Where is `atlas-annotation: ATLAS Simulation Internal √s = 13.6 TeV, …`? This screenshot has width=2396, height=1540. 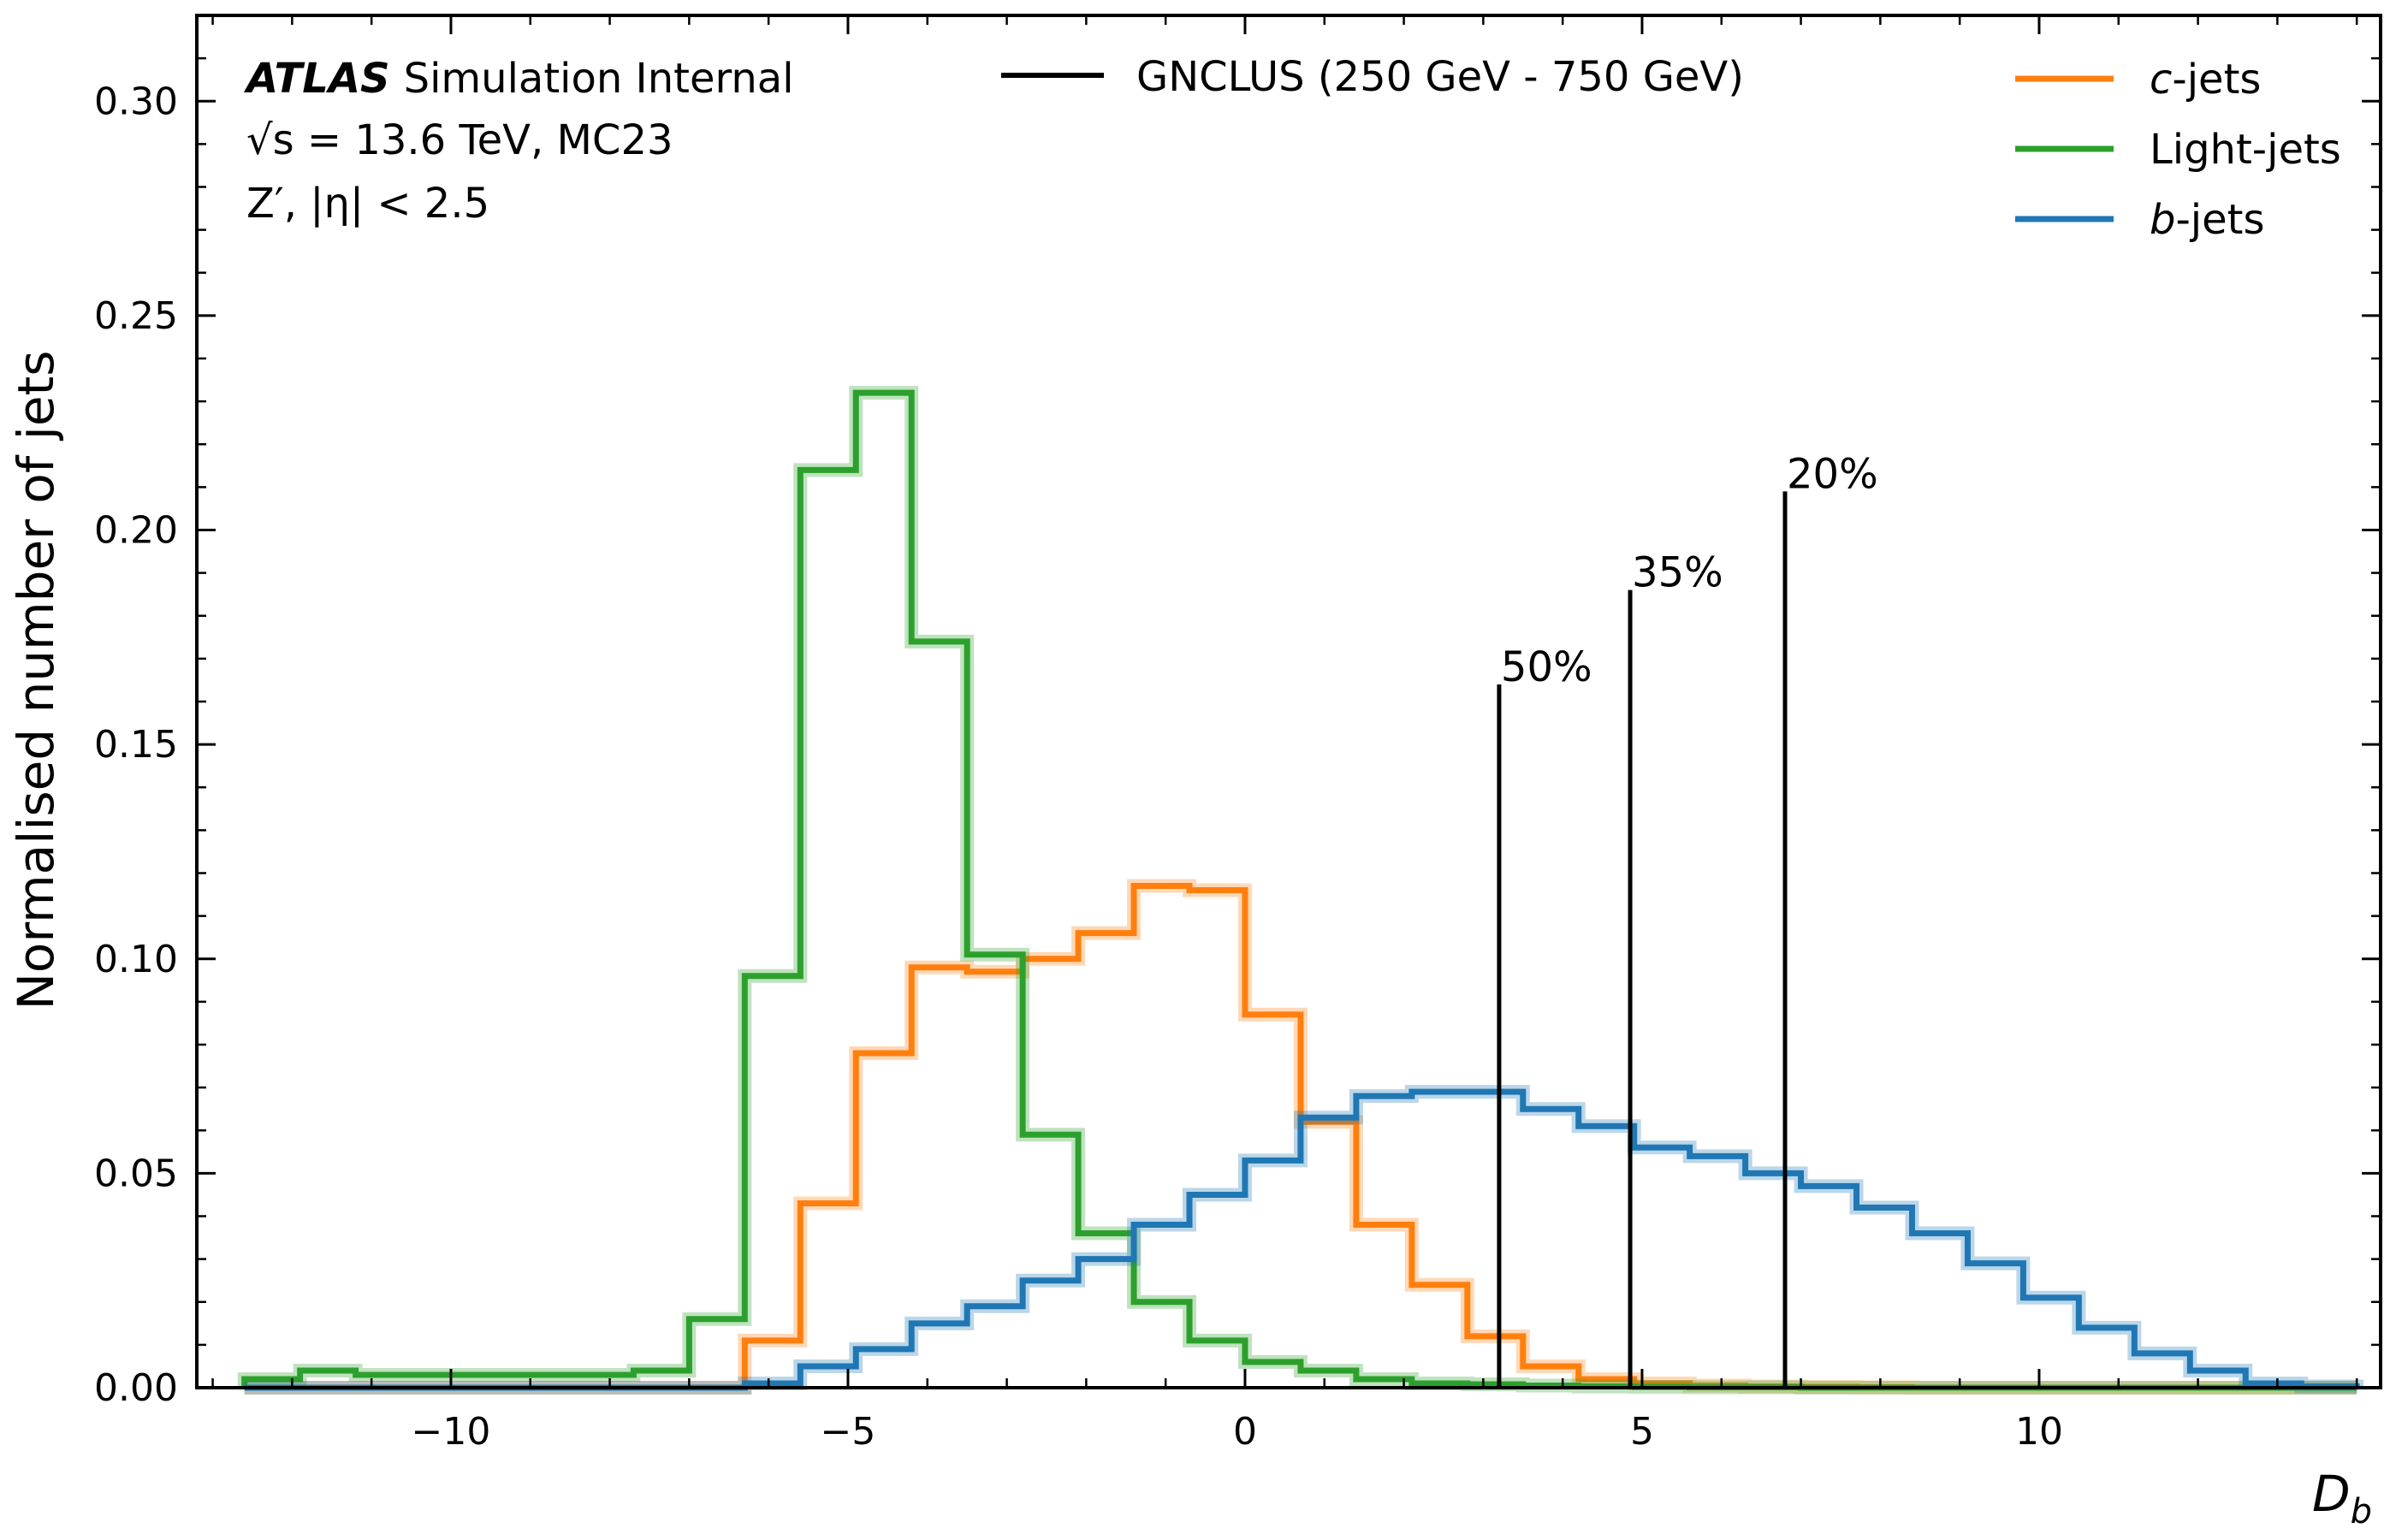
atlas-annotation: ATLAS Simulation Internal √s = 13.6 TeV, … is located at coordinates (518, 141).